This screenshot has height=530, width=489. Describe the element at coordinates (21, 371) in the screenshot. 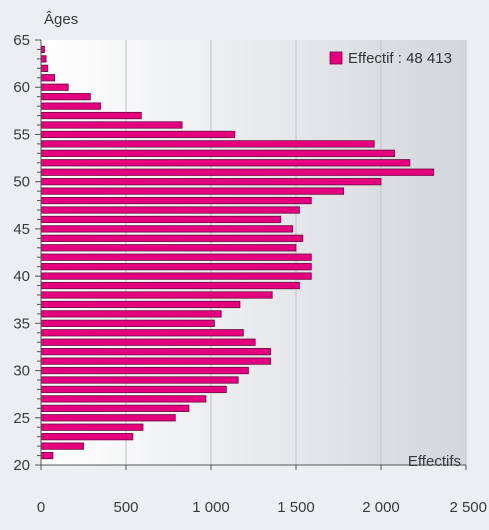

I see `y-tick-label-30: 30` at that location.